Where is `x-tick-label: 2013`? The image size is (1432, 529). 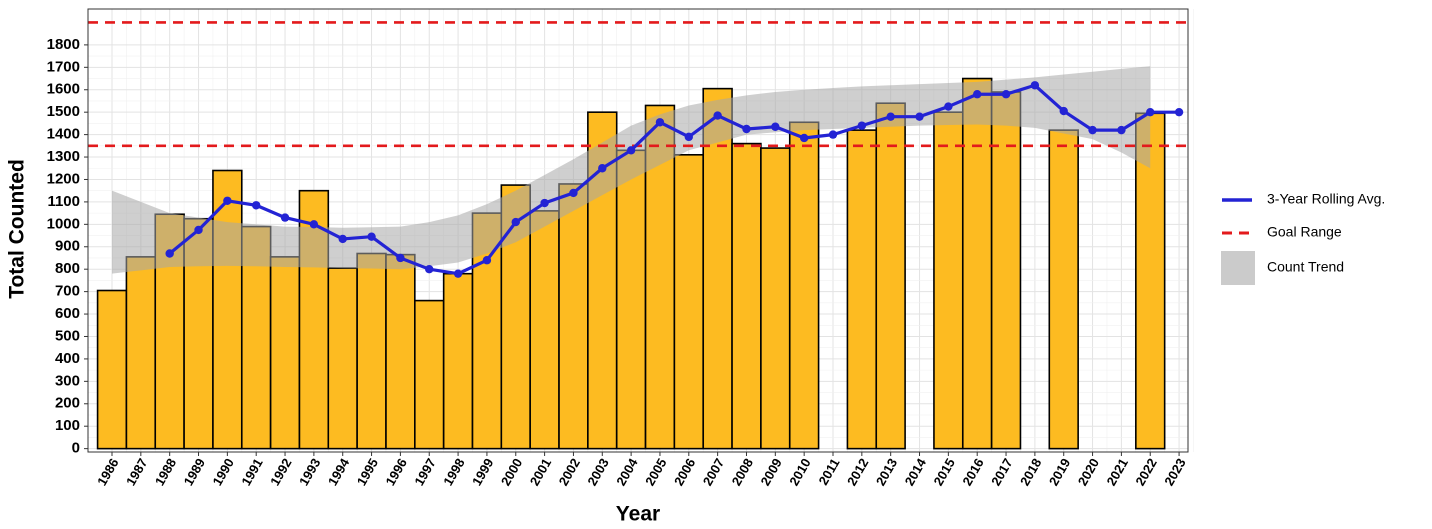 x-tick-label: 2013 is located at coordinates (886, 472).